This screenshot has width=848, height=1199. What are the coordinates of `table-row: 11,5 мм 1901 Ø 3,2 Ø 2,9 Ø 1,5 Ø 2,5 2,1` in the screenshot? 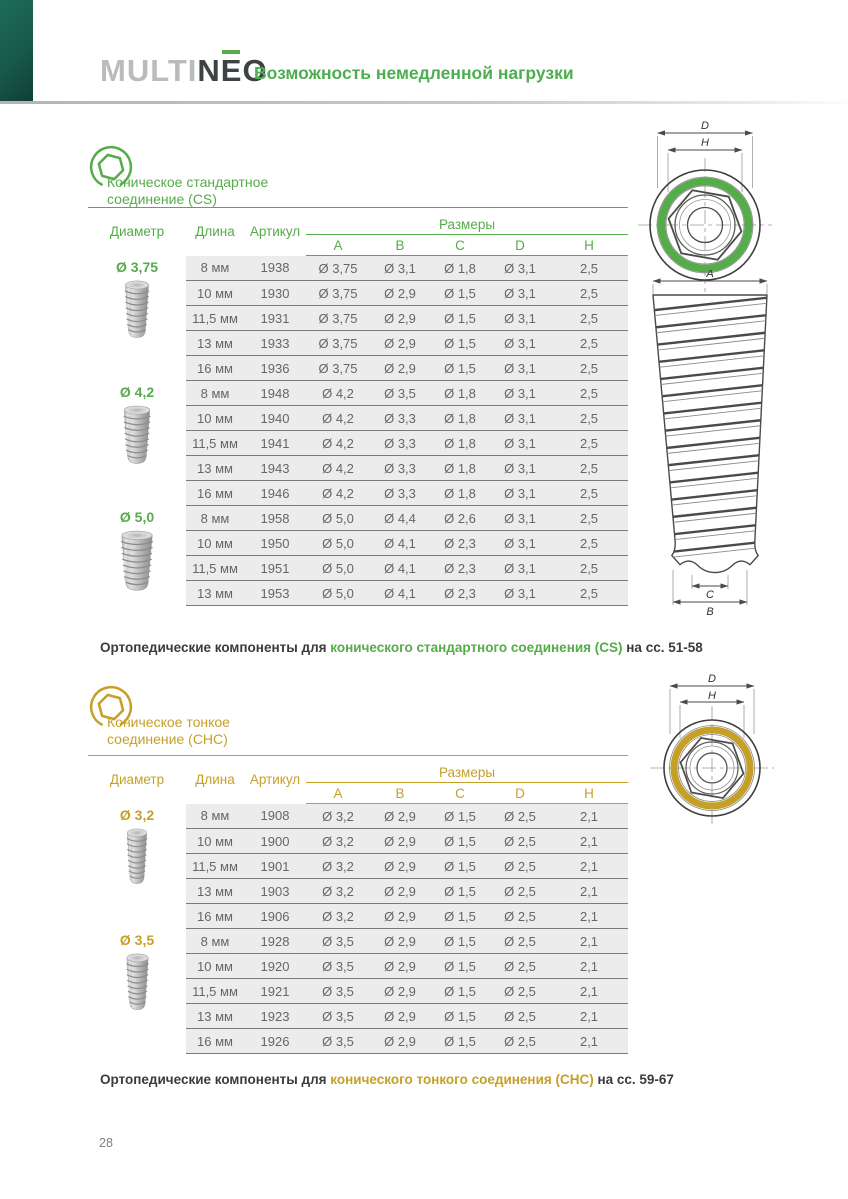 It's located at (358, 866).